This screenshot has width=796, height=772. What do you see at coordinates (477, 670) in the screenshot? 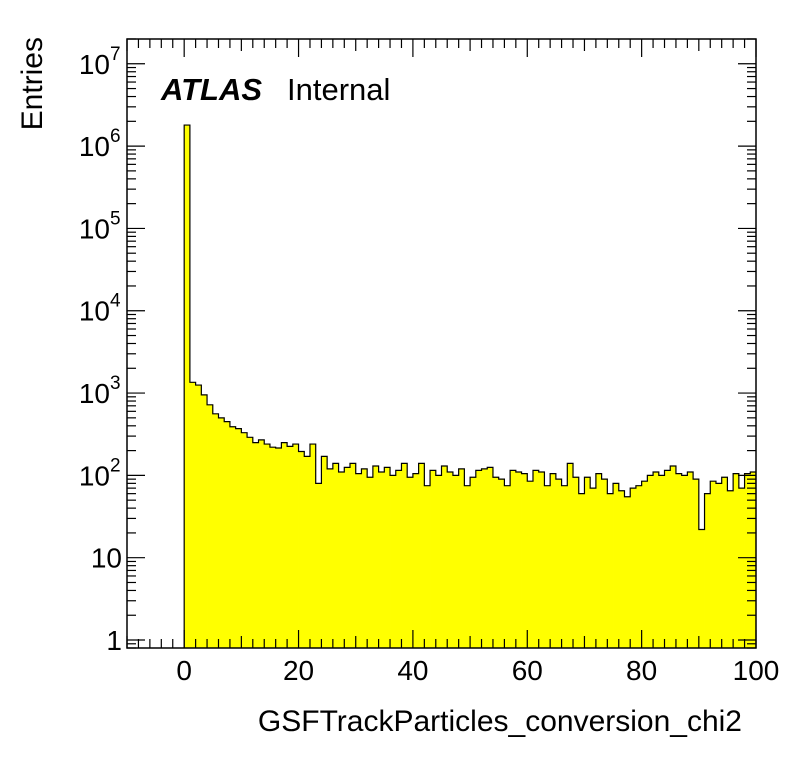
I see `x-tick-labels: 0 20 40 60 80 100` at bounding box center [477, 670].